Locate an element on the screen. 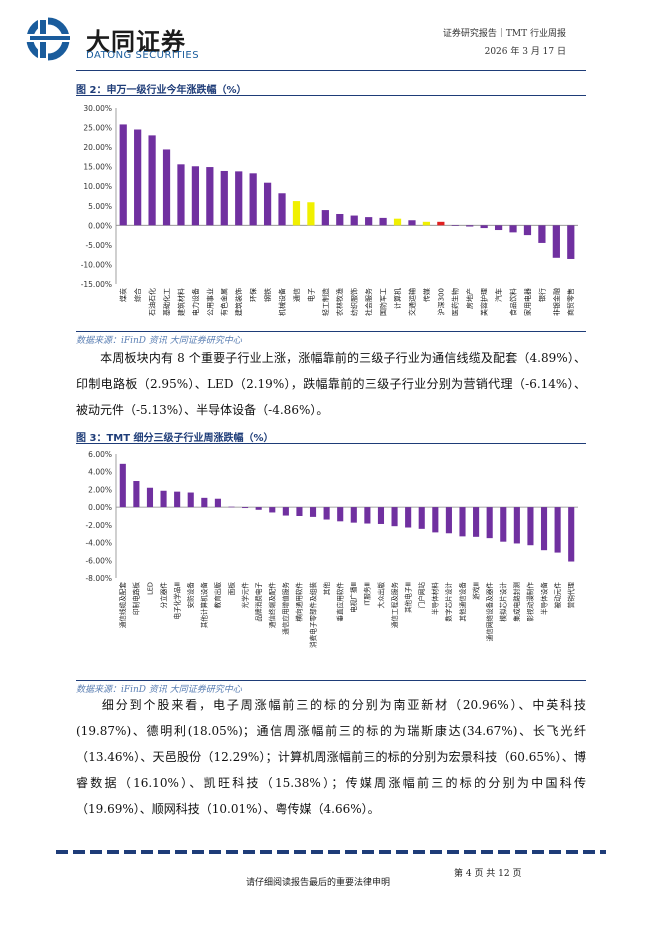  category-label: 房地产 is located at coordinates (469, 298).